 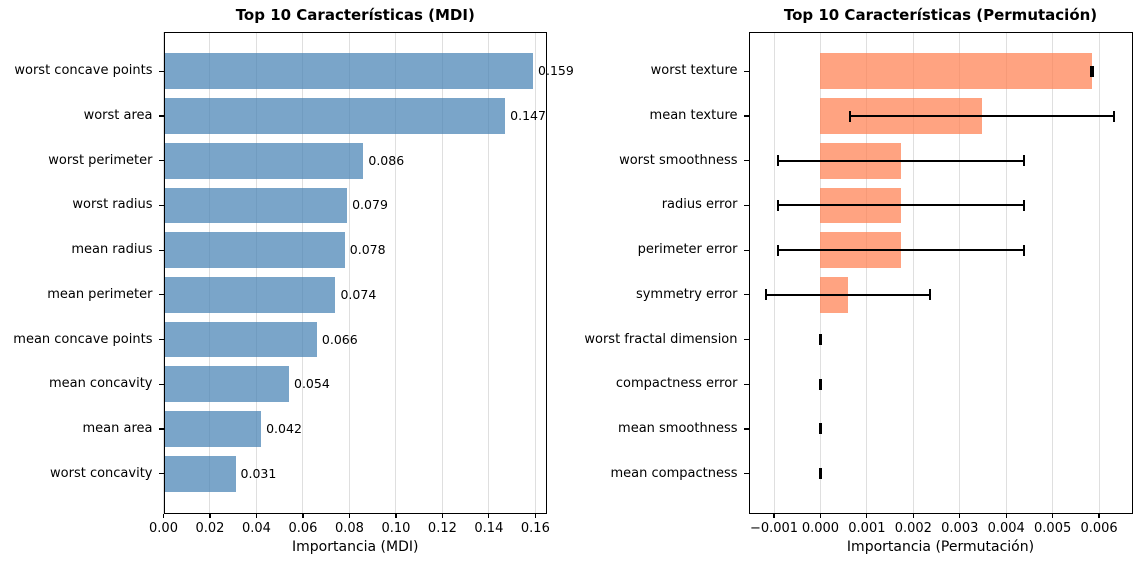 What do you see at coordinates (867, 528) in the screenshot?
I see `x-tick-label: 0.001` at bounding box center [867, 528].